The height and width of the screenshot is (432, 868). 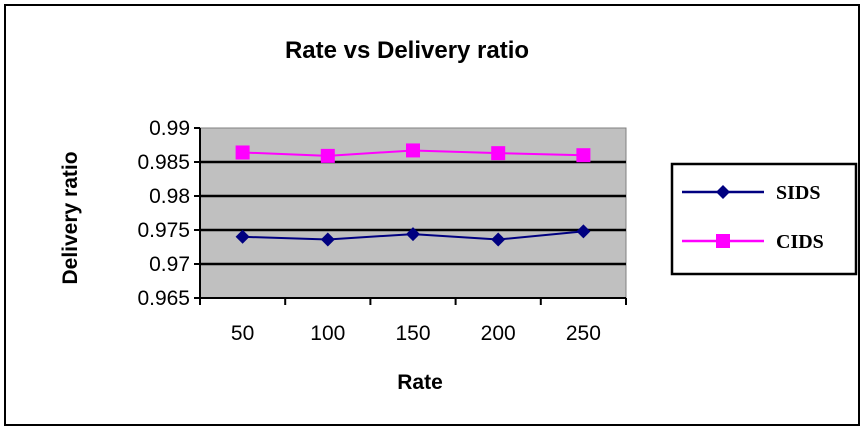 I want to click on y-tick-label: 0.97, so click(x=169, y=264).